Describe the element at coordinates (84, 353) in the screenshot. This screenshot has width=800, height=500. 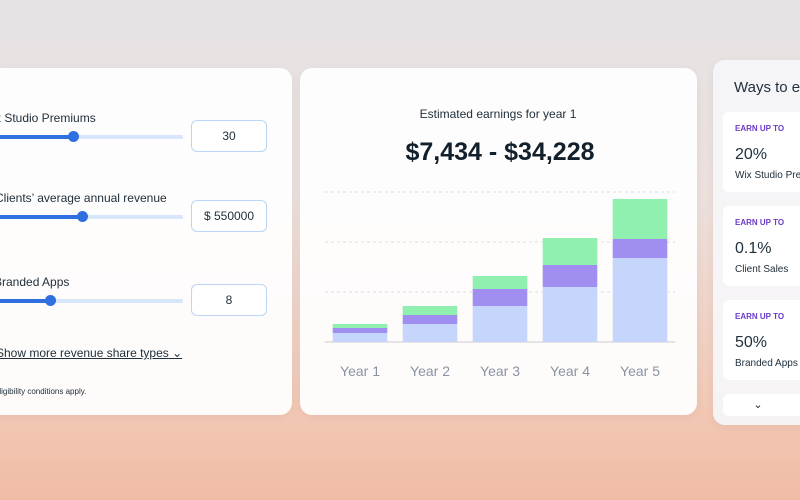
I see `link-text: Show more revenue share types` at that location.